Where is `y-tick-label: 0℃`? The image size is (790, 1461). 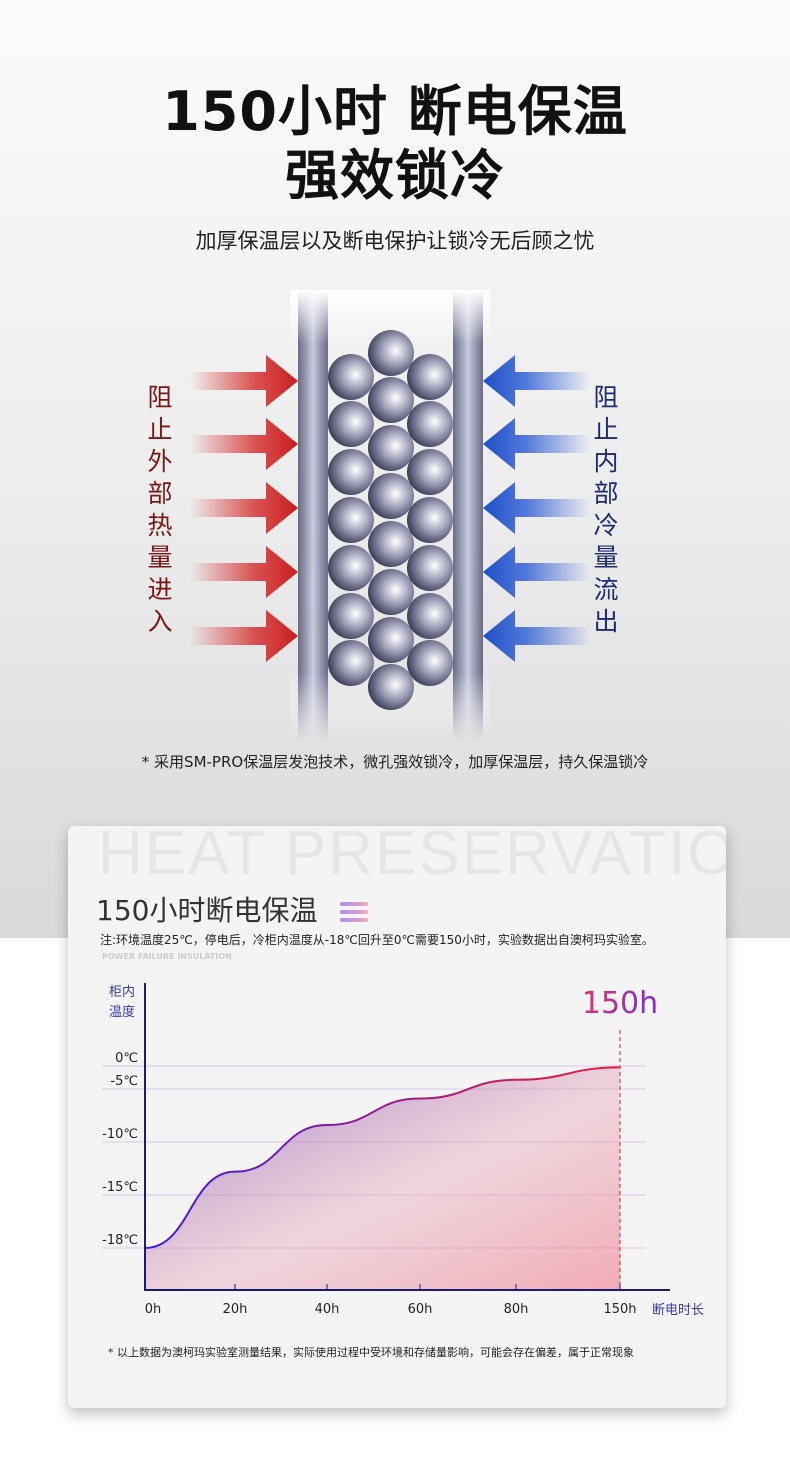
y-tick-label: 0℃ is located at coordinates (126, 1058).